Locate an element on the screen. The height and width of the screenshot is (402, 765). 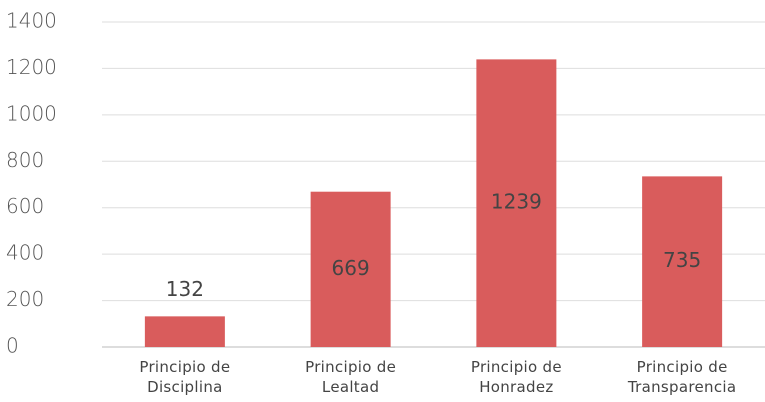
y-tick-label: 200 is located at coordinates (25, 299).